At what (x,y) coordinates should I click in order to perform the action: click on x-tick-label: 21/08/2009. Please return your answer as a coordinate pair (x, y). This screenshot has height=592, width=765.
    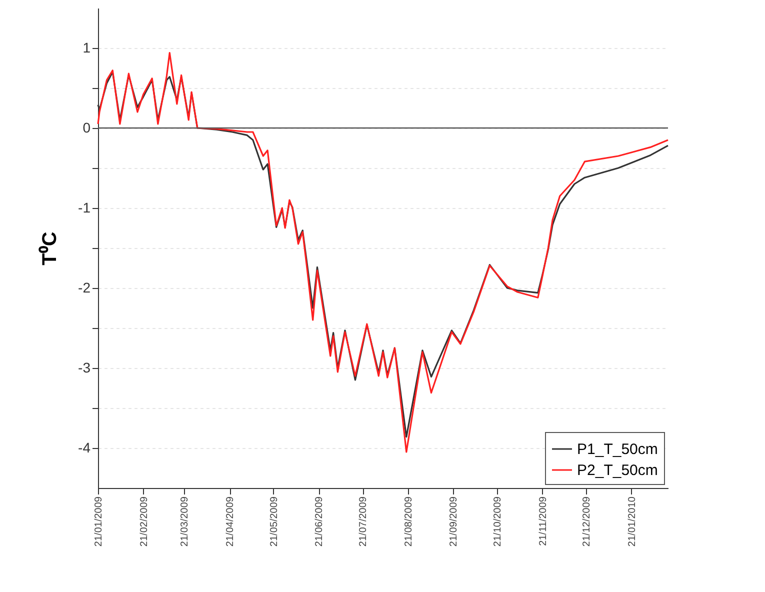
    Looking at the image, I should click on (408, 521).